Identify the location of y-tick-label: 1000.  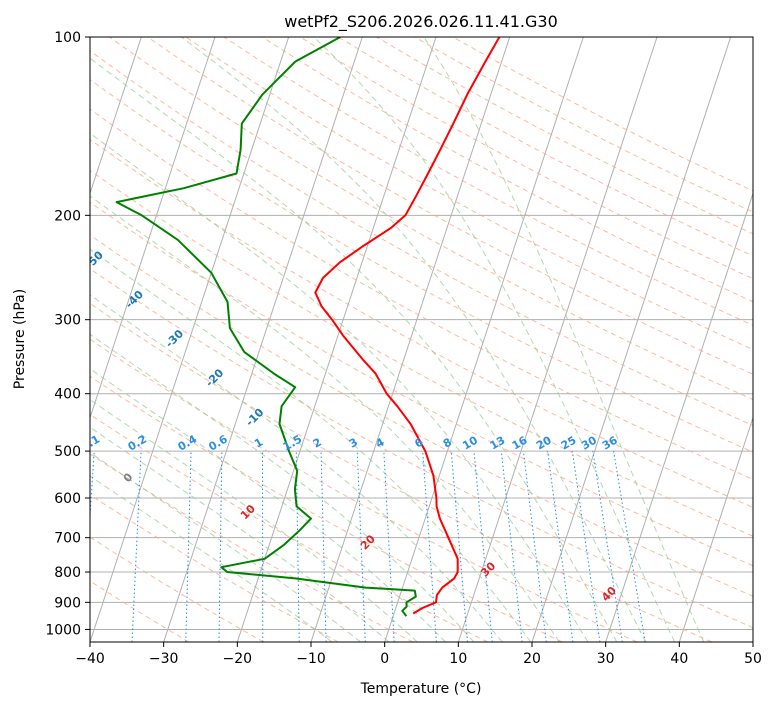
(63, 630).